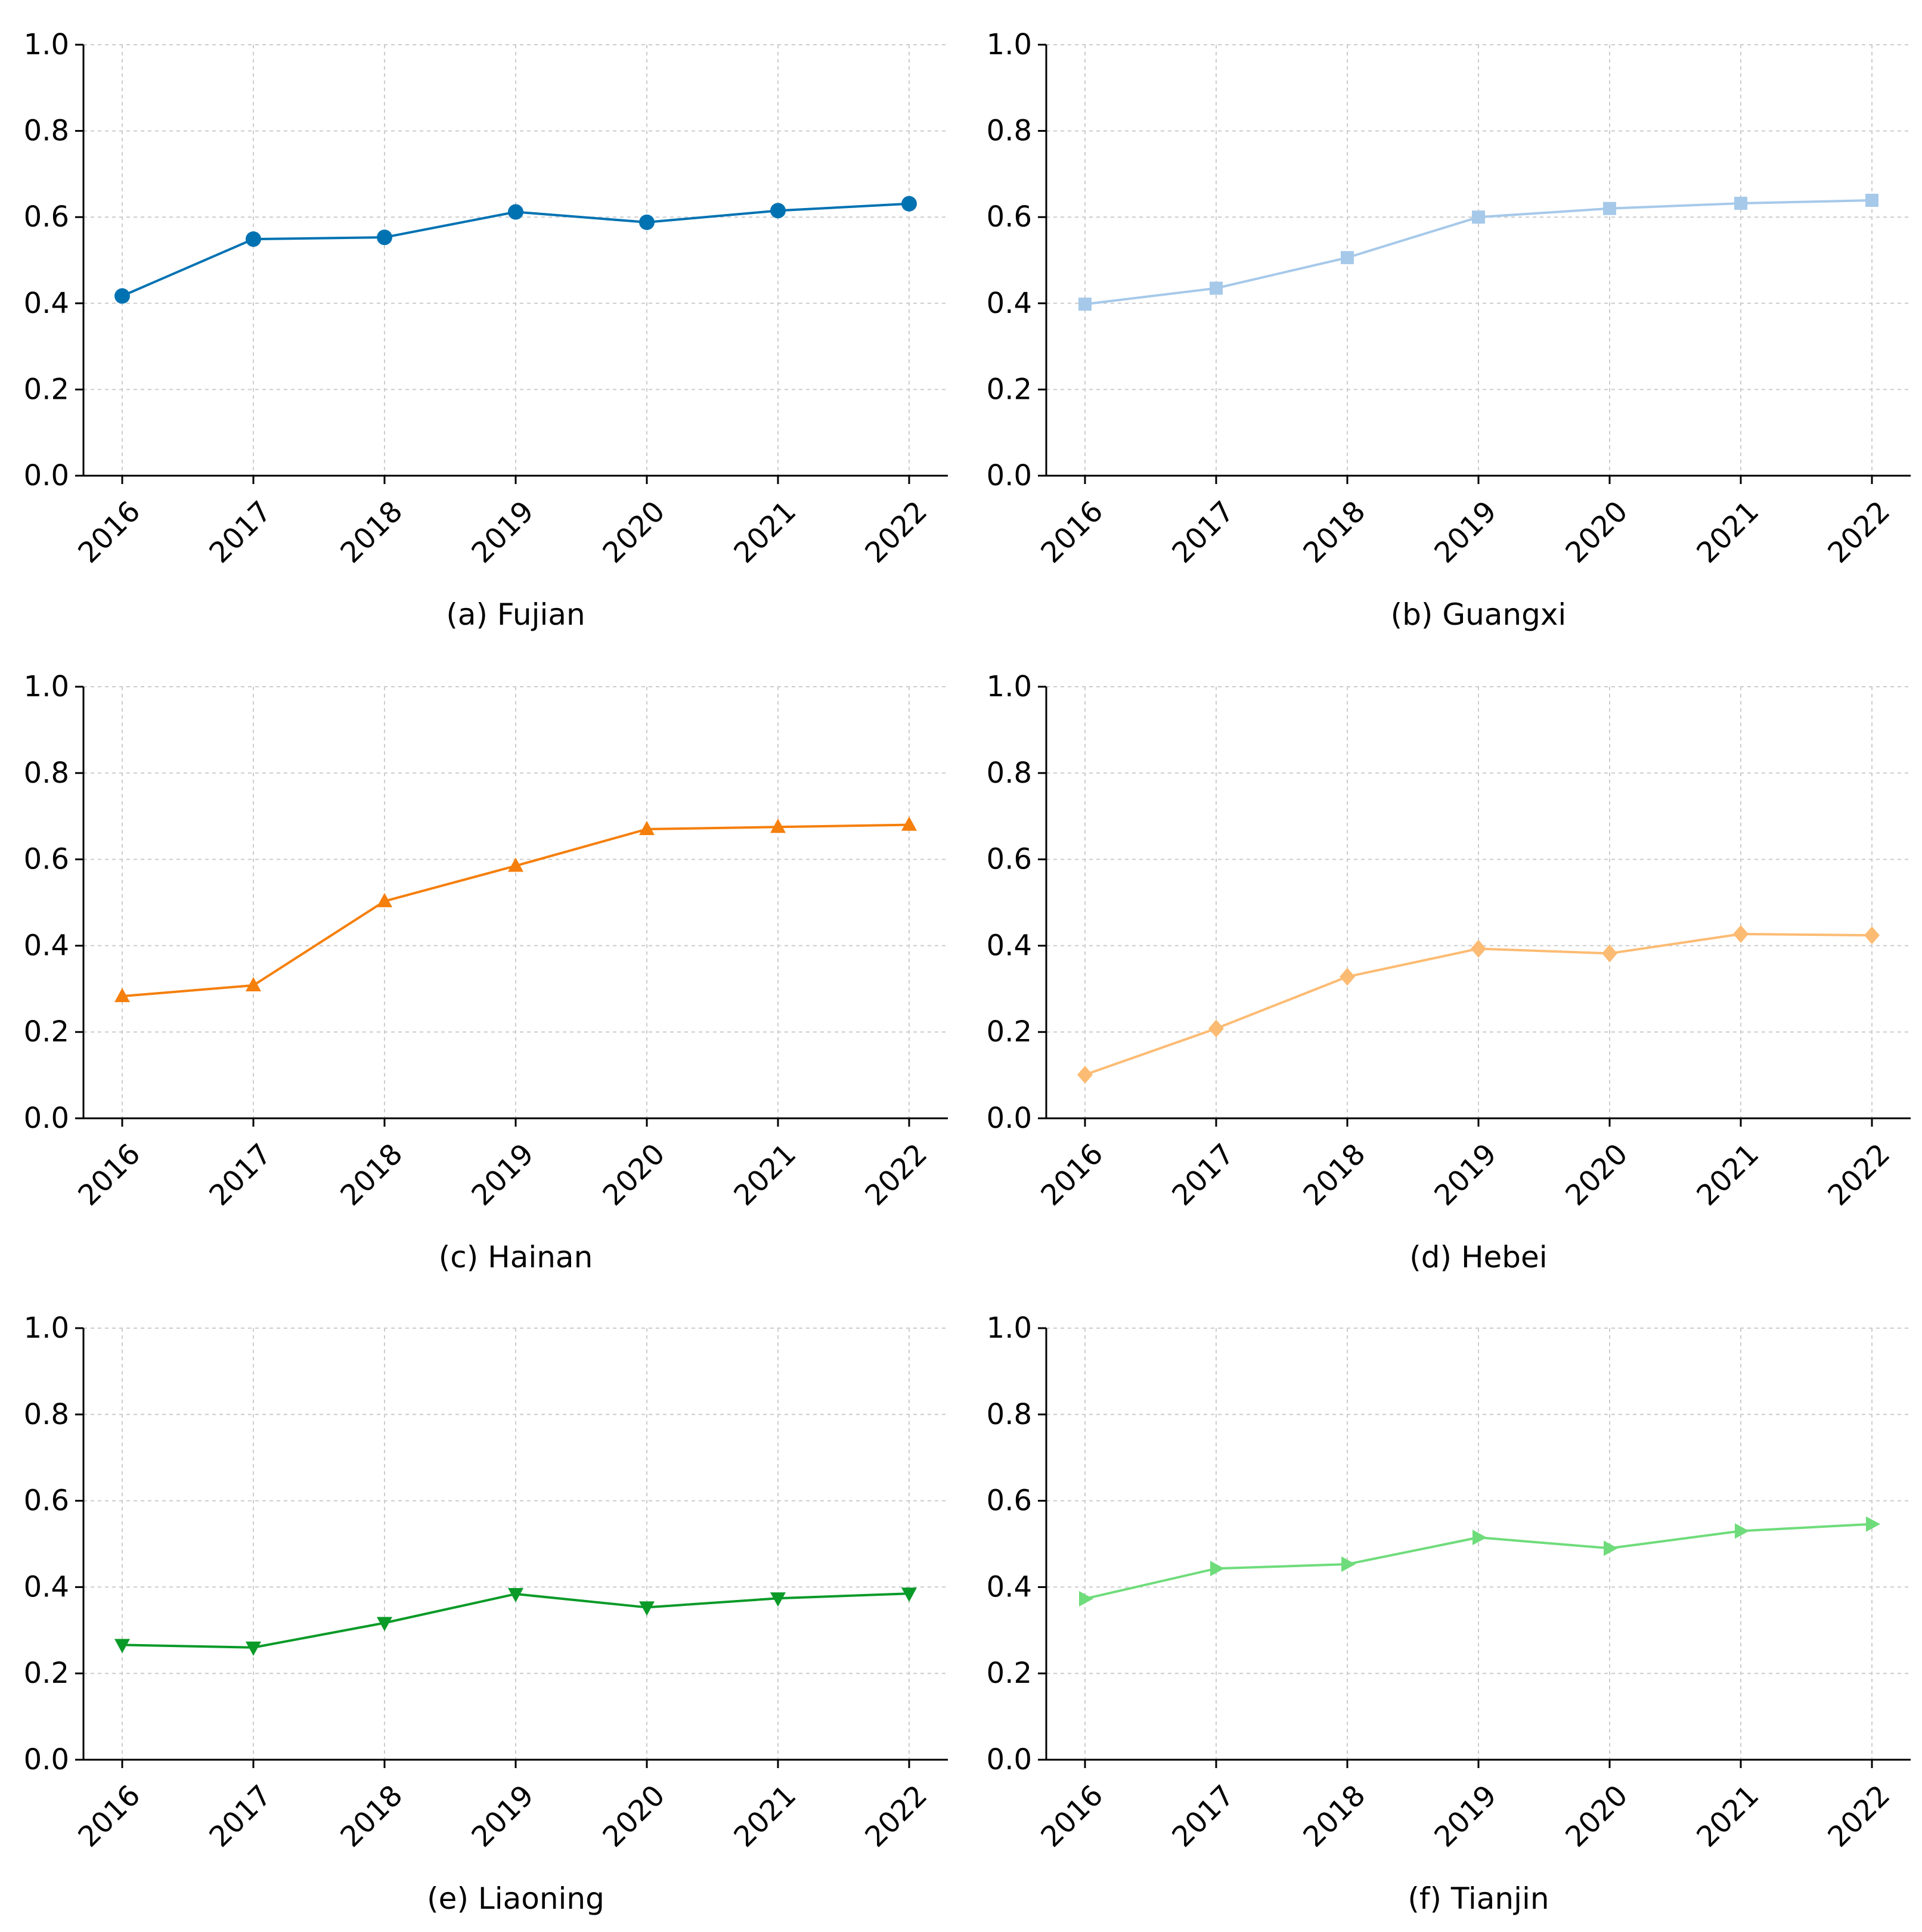 The height and width of the screenshot is (1932, 1922). What do you see at coordinates (515, 614) in the screenshot?
I see `panel-caption: (a) Fujian` at bounding box center [515, 614].